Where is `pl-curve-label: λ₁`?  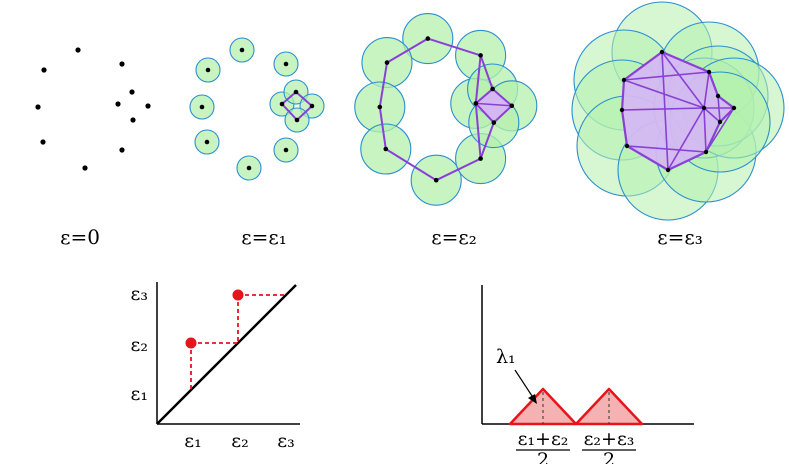 pl-curve-label: λ₁ is located at coordinates (506, 357).